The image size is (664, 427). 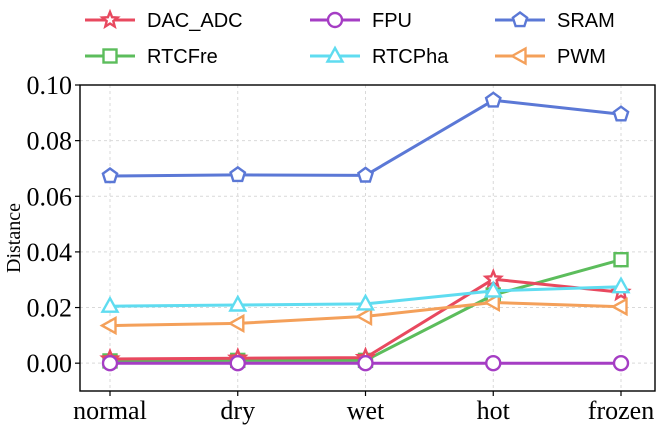 I want to click on y-tick-label: 0.00, so click(x=50, y=363).